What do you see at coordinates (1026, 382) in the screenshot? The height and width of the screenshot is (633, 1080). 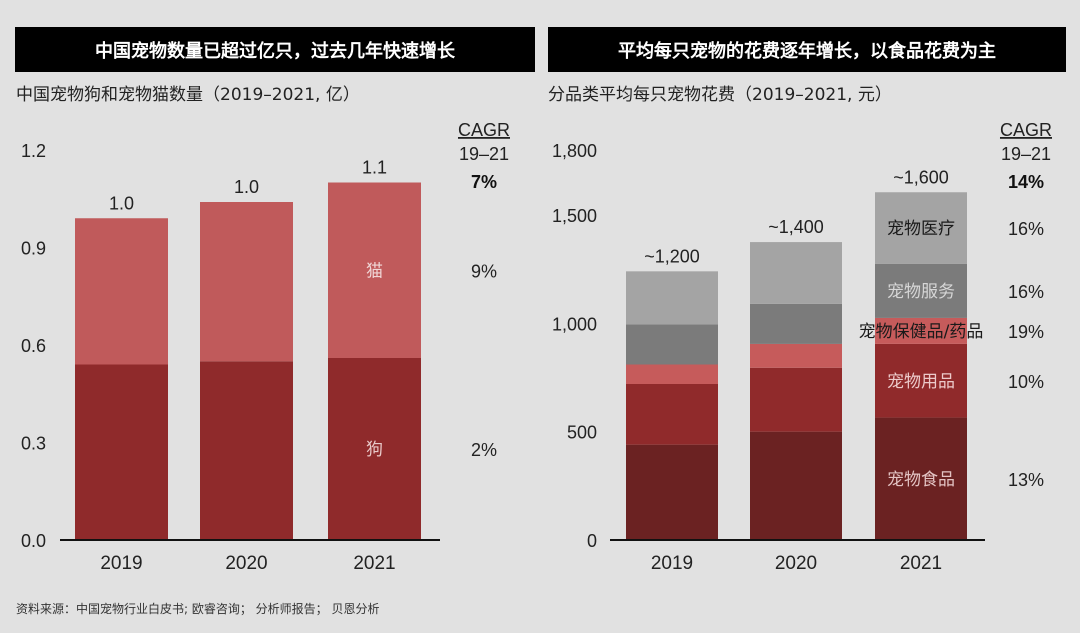 I see `cagr-value: 10%` at bounding box center [1026, 382].